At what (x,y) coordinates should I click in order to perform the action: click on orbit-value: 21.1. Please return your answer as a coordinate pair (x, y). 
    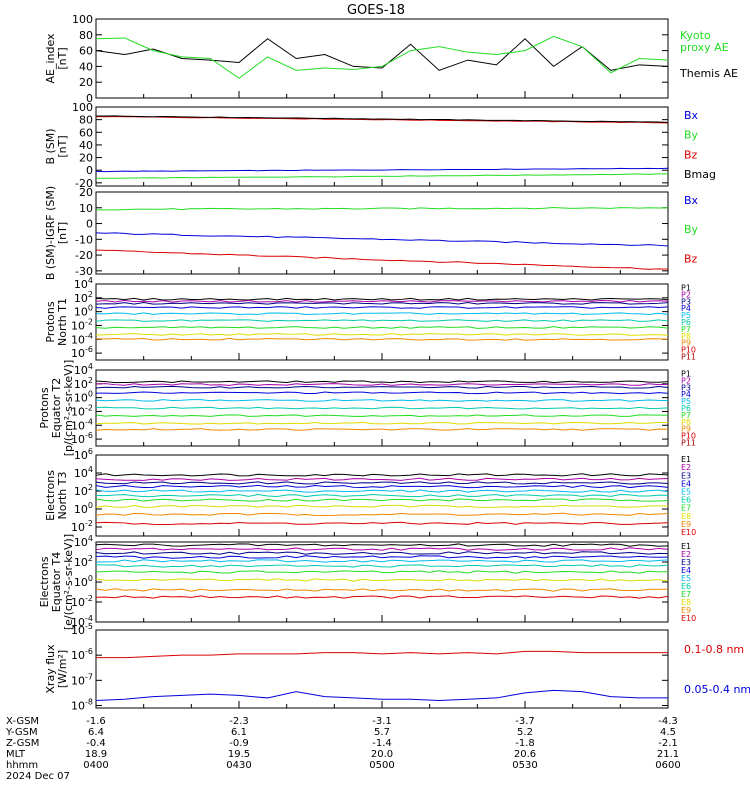
    Looking at the image, I should click on (668, 754).